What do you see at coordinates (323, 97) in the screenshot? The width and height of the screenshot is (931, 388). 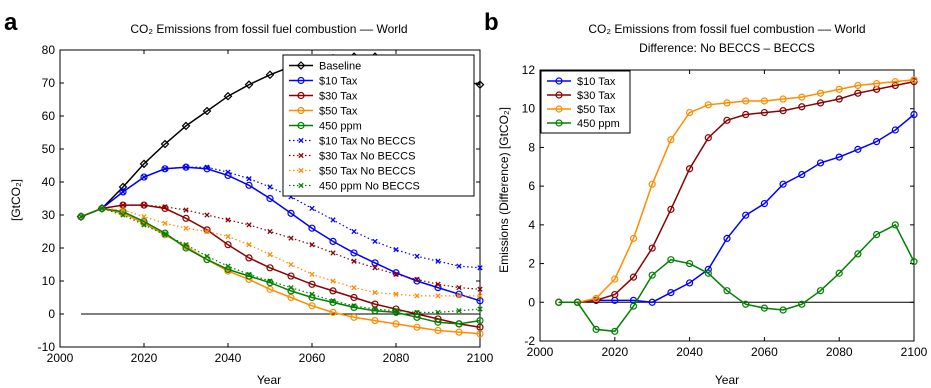 I see `chart-a-legend-item: $30 Tax` at bounding box center [323, 97].